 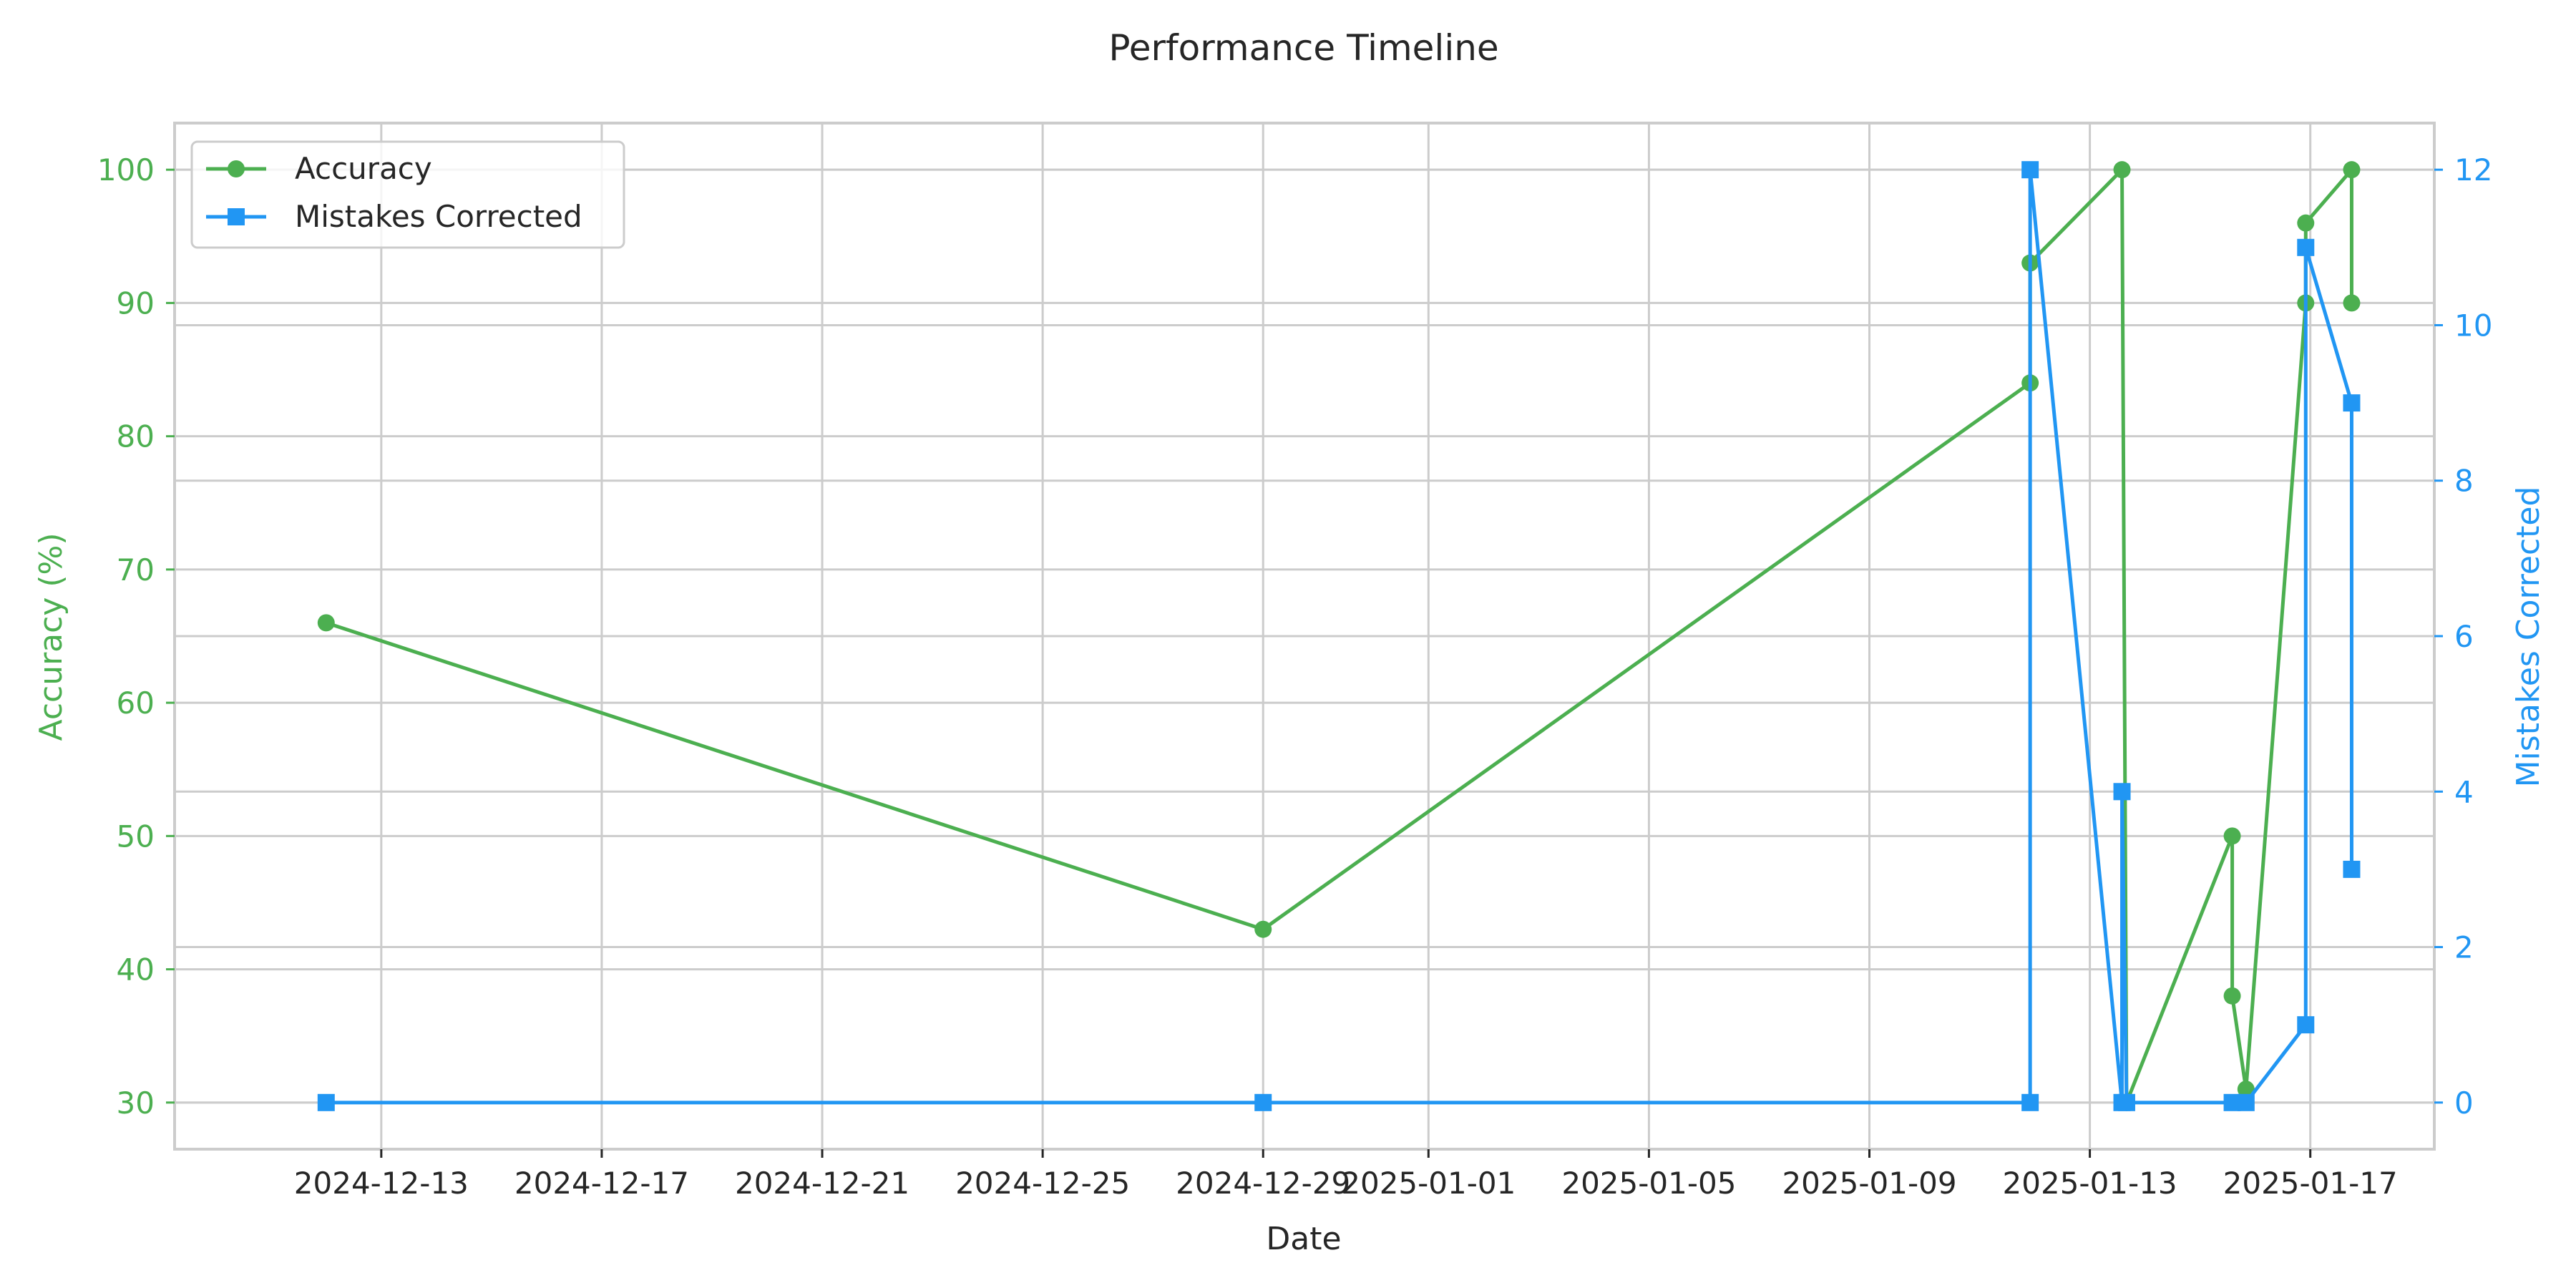 I want to click on x-tick-label: 2024-12-29, so click(x=1263, y=1183).